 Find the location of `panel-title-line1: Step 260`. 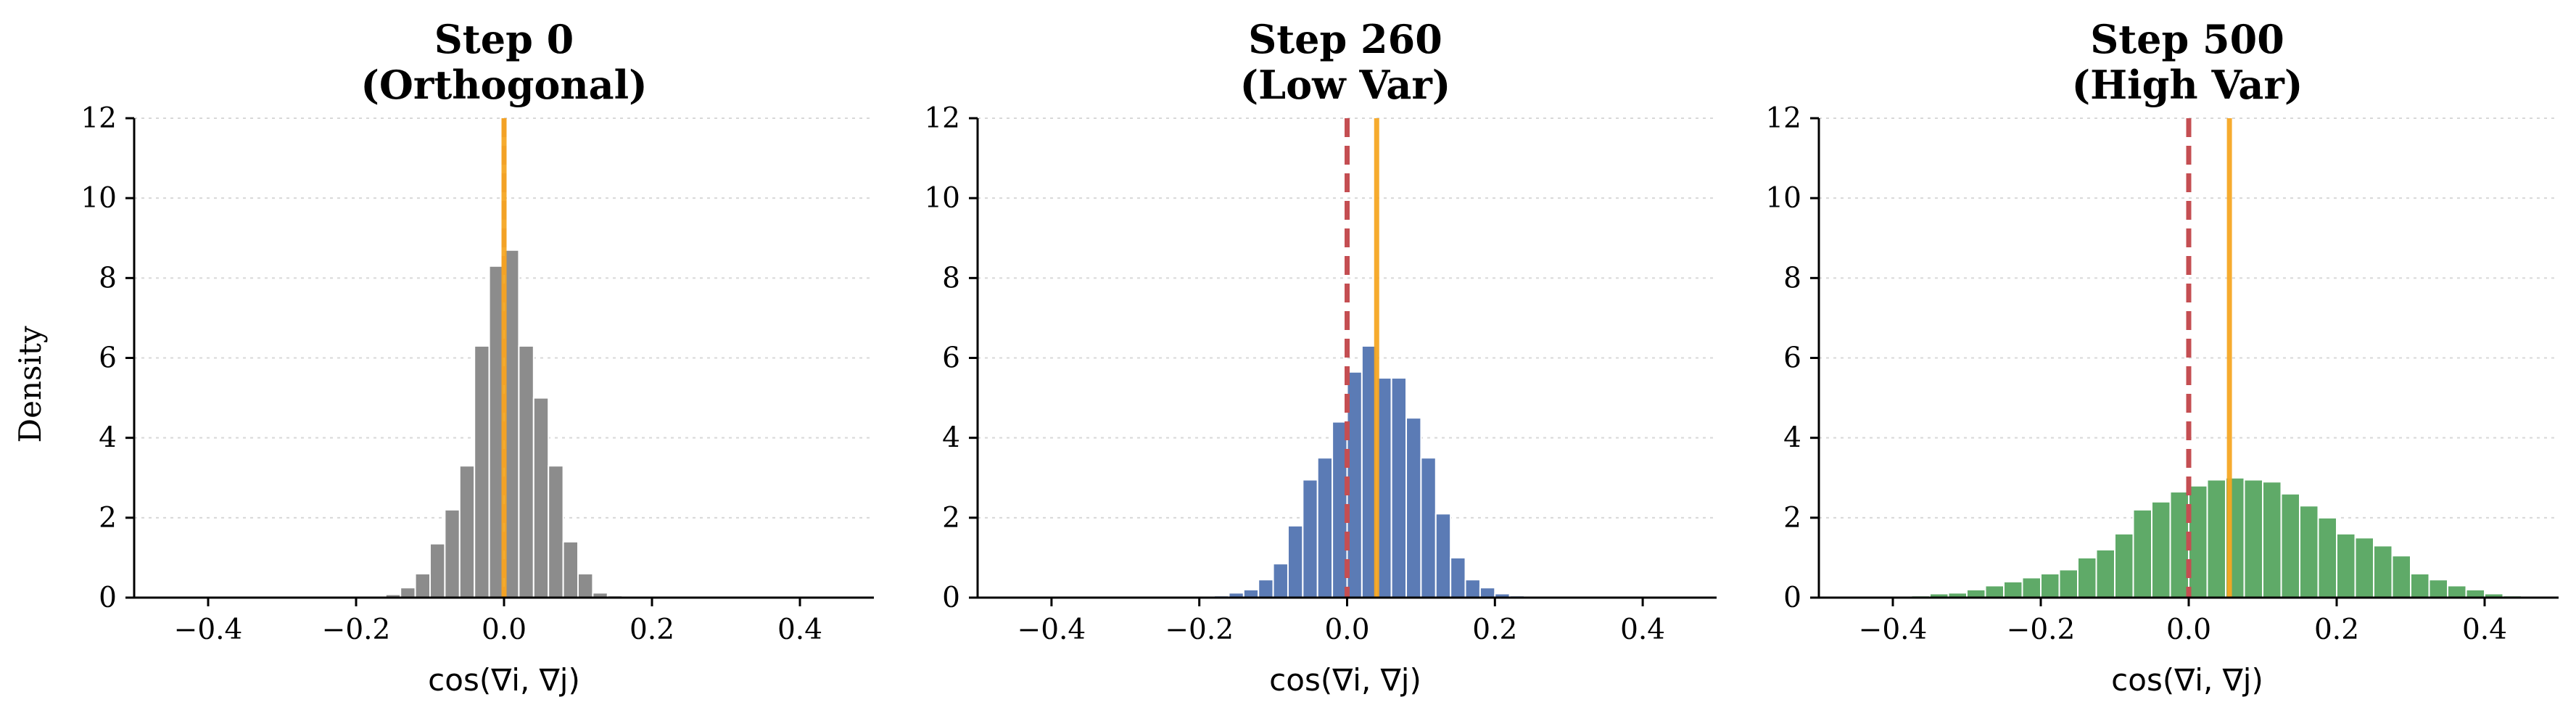

panel-title-line1: Step 260 is located at coordinates (1345, 39).